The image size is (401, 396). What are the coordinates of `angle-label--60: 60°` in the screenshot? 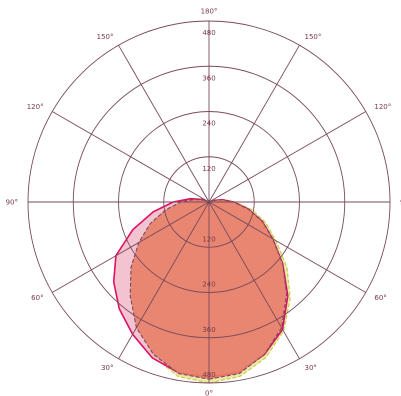 It's located at (37, 298).